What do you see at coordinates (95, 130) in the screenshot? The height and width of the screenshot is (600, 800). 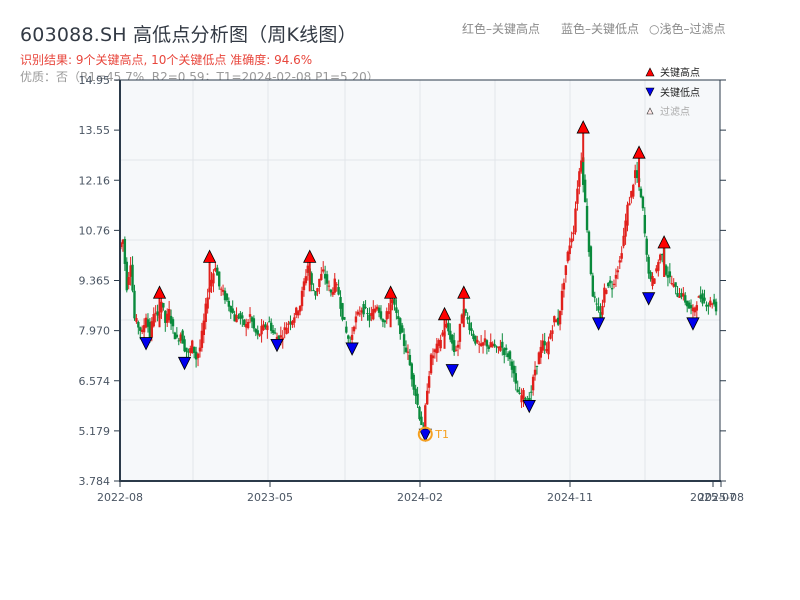 I see `svg-text: 13.55` at bounding box center [95, 130].